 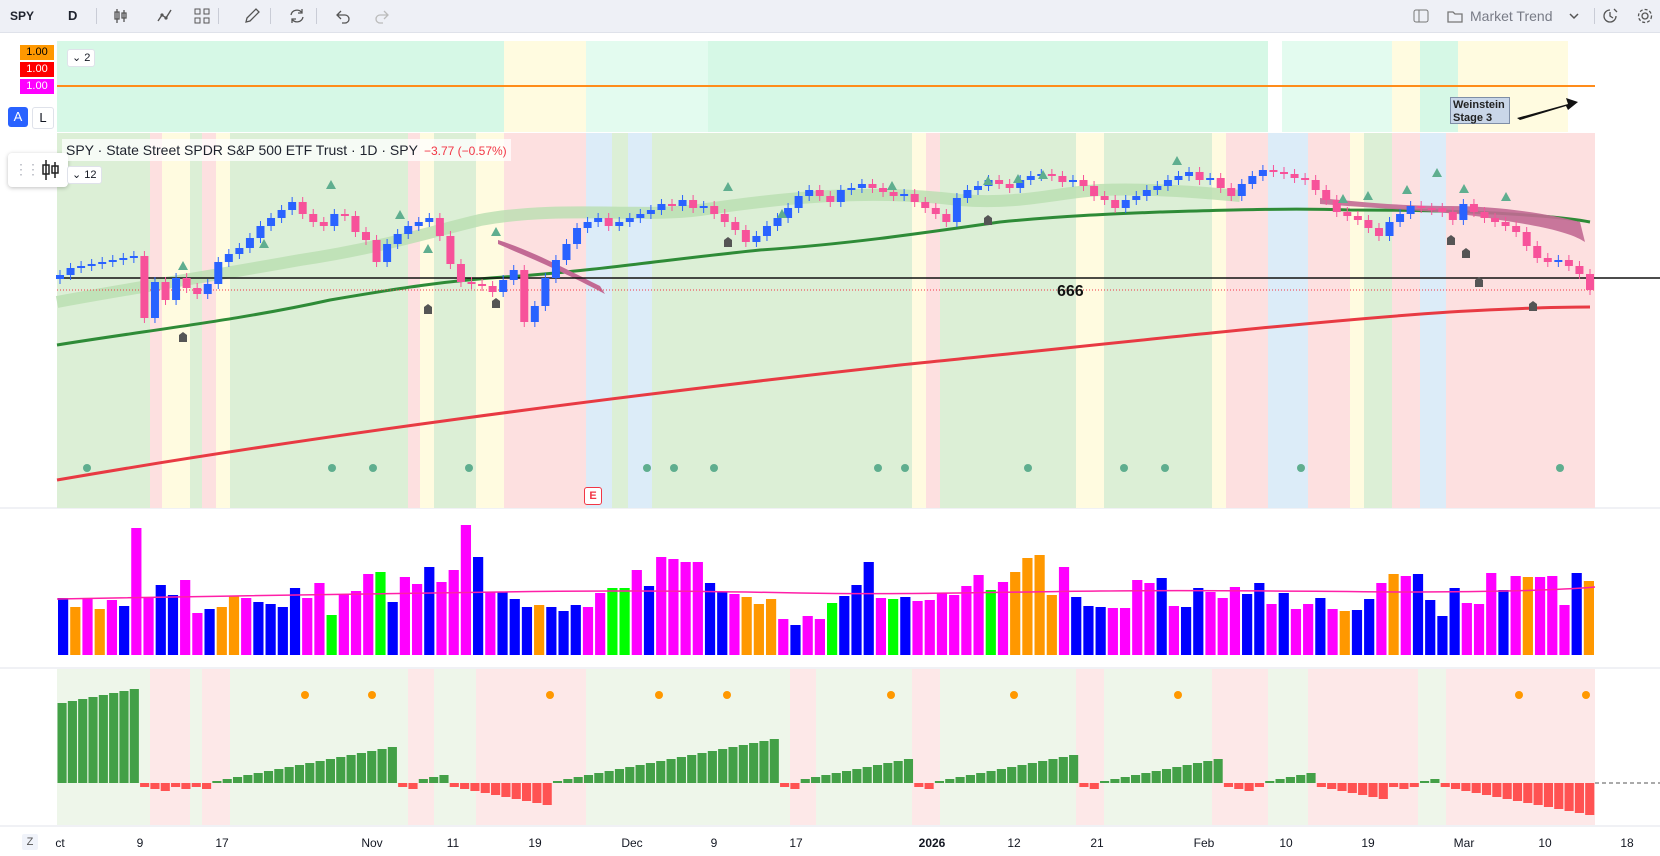 What do you see at coordinates (37, 69) in the screenshot?
I see `value-chip-red: 1.00` at bounding box center [37, 69].